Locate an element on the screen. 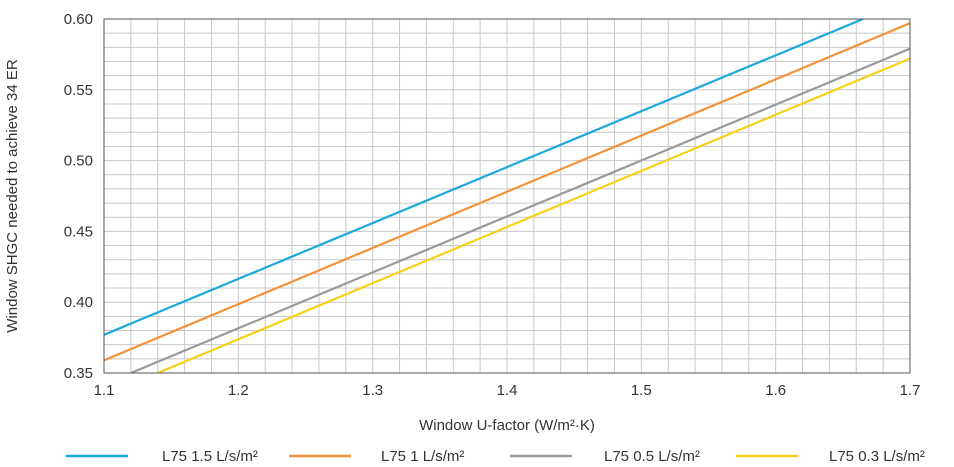  x-tick-label: 1.6 is located at coordinates (775, 390).